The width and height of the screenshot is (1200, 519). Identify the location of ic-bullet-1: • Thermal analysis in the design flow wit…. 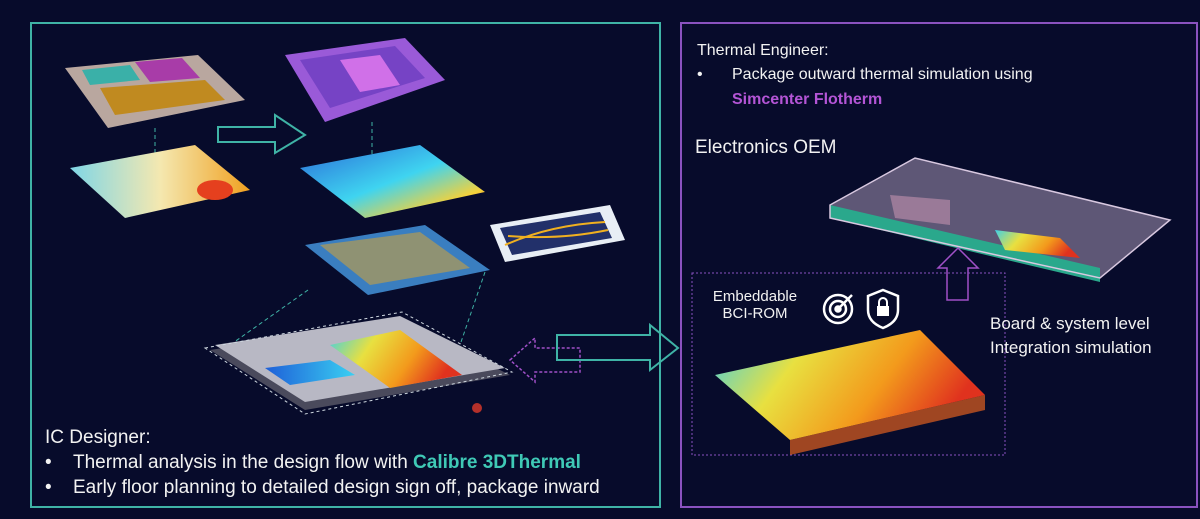
(313, 462).